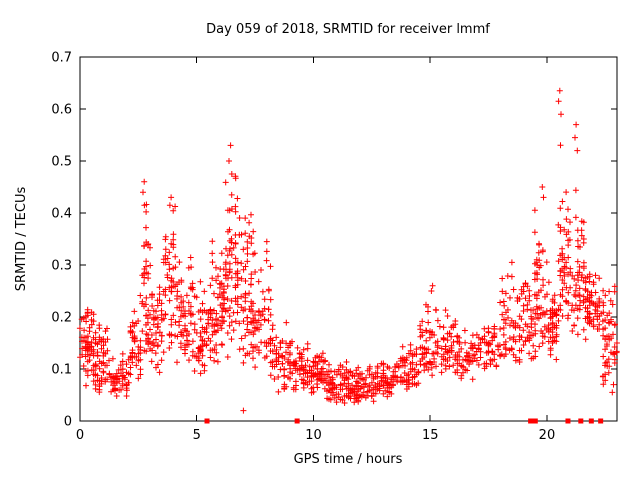 The image size is (640, 480). I want to click on x-tick-label: 0, so click(80, 435).